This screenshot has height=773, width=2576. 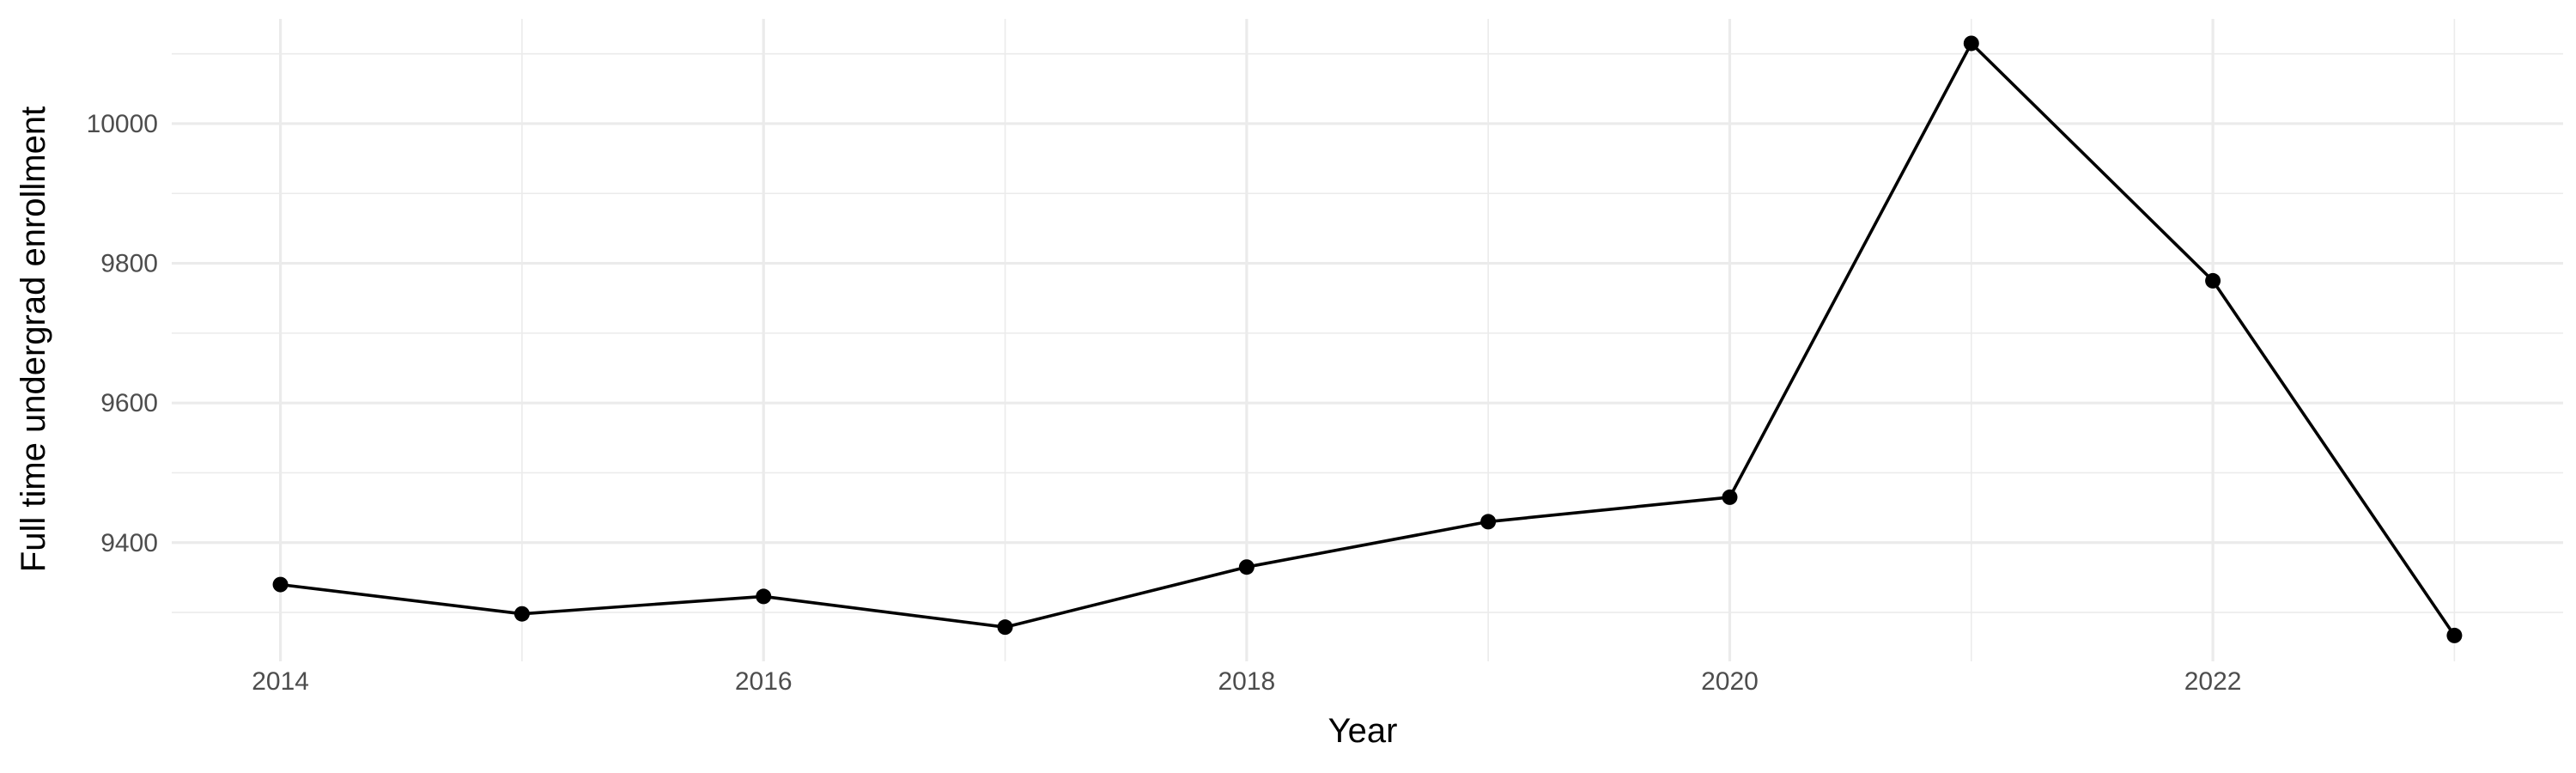 What do you see at coordinates (1730, 681) in the screenshot?
I see `x-tick-label: 2020` at bounding box center [1730, 681].